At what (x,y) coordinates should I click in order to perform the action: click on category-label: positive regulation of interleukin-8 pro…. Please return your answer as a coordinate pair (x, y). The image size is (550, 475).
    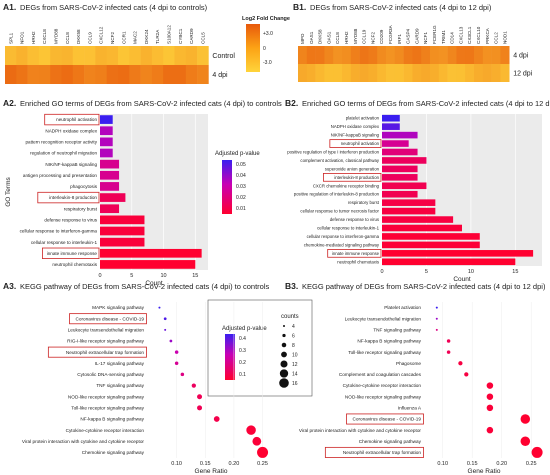
    Looking at the image, I should click on (337, 194).